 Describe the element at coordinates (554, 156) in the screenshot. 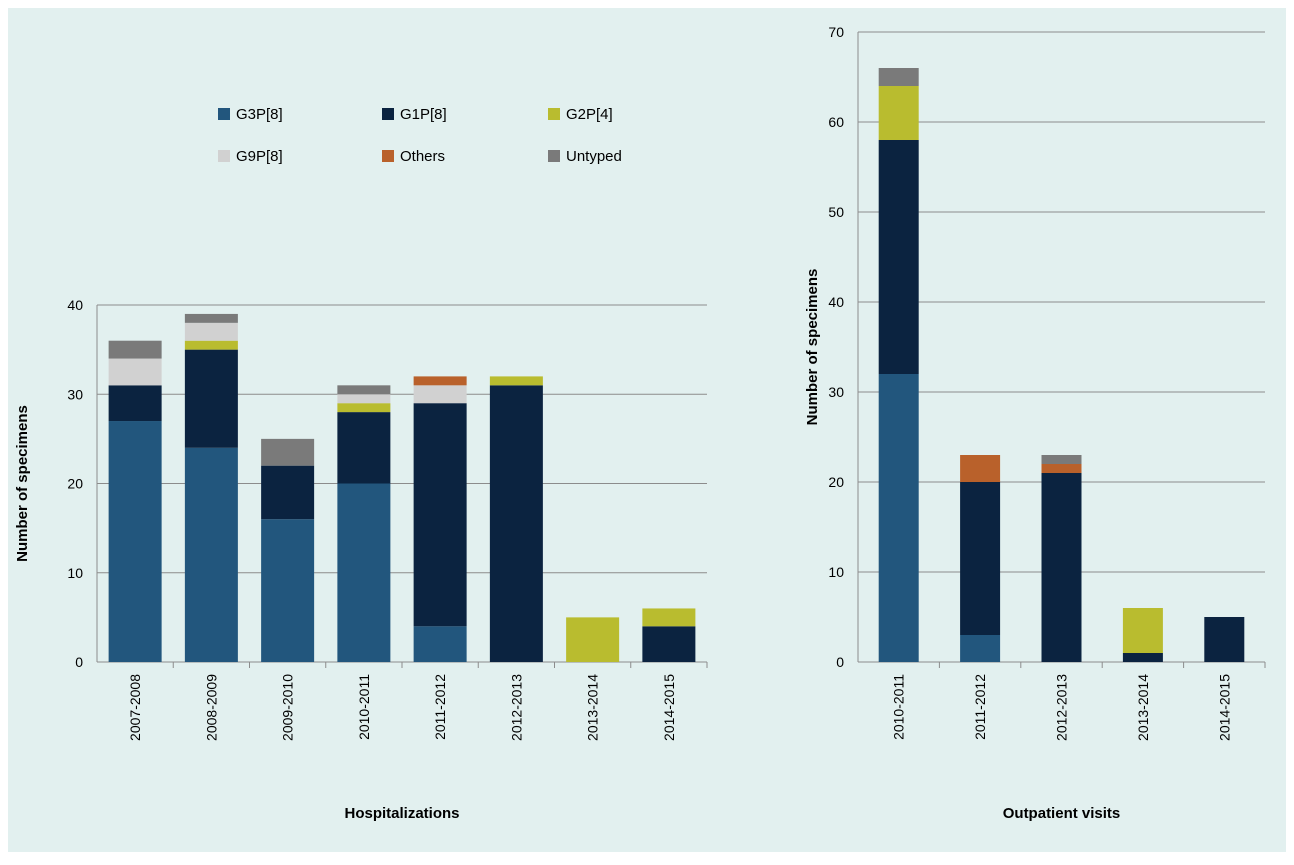

I see `legend-swatch-untyped` at that location.